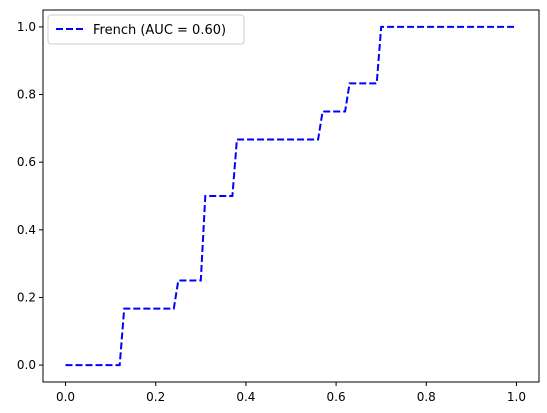 The image size is (547, 413). Describe the element at coordinates (245, 397) in the screenshot. I see `x-tick-label: 0.4` at that location.